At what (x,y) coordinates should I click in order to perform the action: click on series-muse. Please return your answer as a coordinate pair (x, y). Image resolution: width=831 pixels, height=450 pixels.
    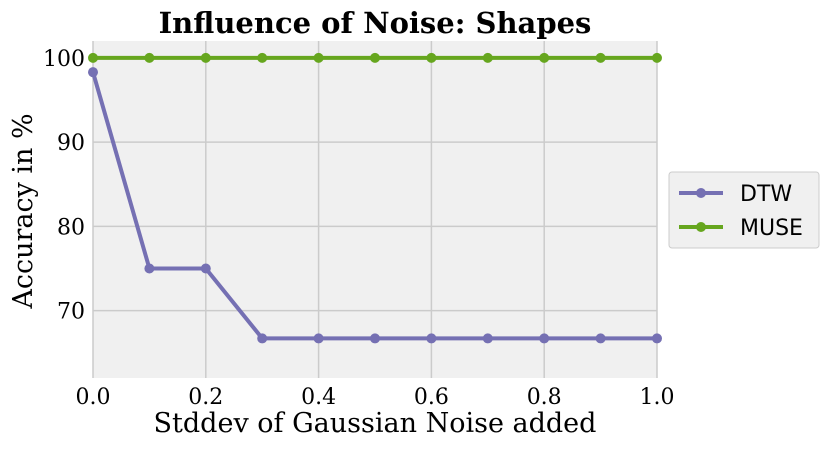
    Looking at the image, I should click on (375, 57).